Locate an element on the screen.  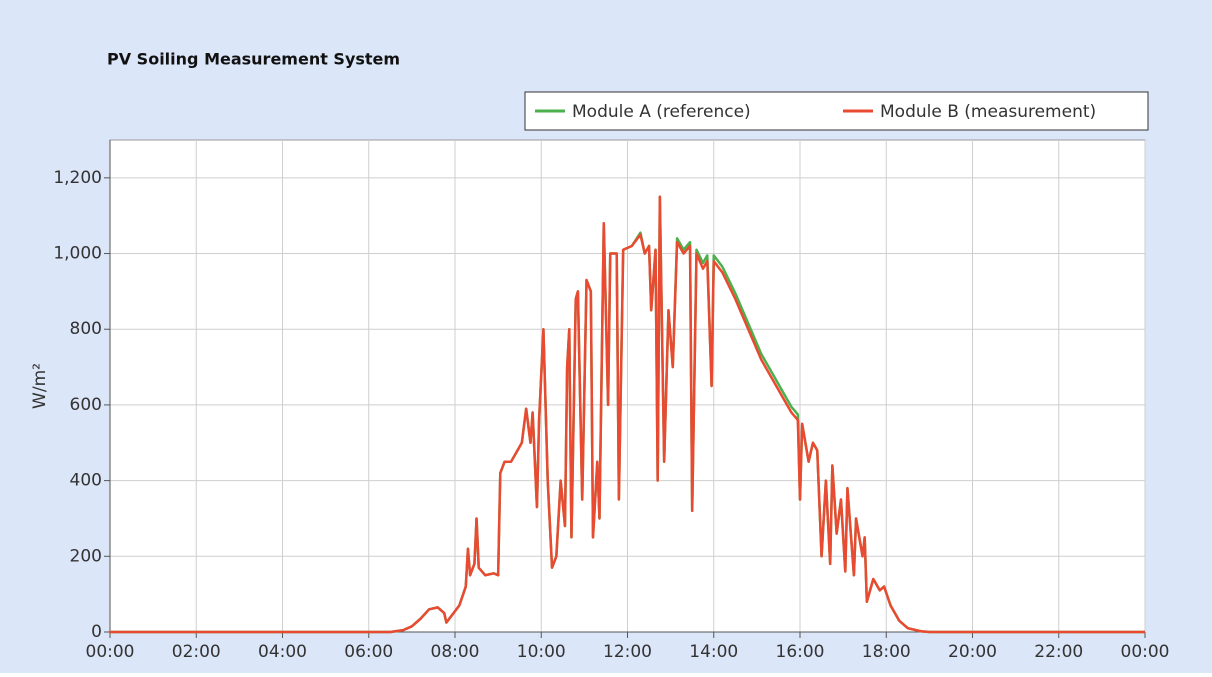
y-tick-label: 800 is located at coordinates (86, 329).